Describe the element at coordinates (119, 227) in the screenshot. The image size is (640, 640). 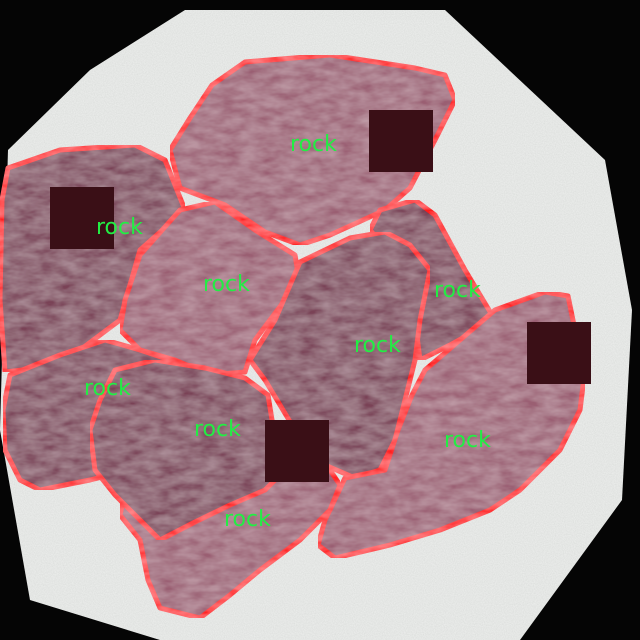
I see `label-rock-left: rock` at that location.